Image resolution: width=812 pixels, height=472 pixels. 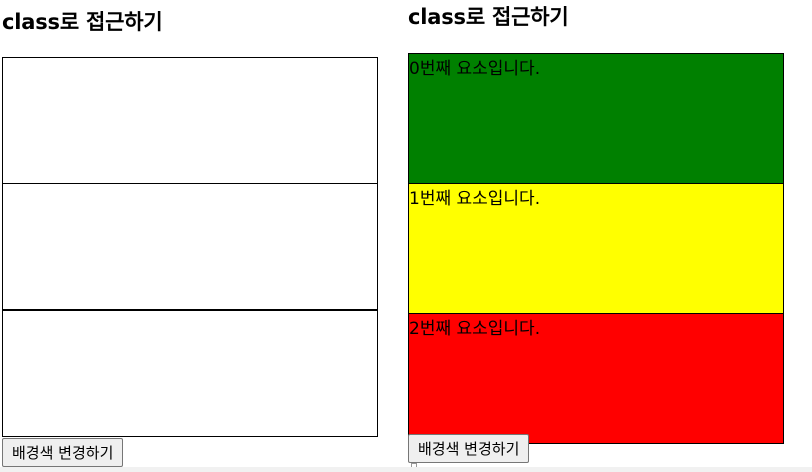 I want to click on left-change-color-button: 배경색 변경하기, so click(x=63, y=452).